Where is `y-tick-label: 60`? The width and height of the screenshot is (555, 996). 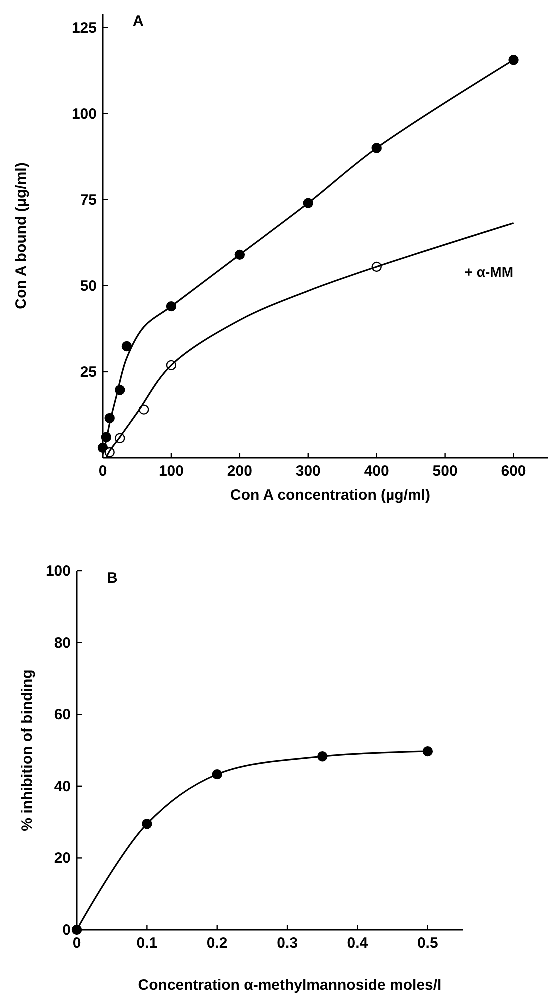 y-tick-label: 60 is located at coordinates (62, 715).